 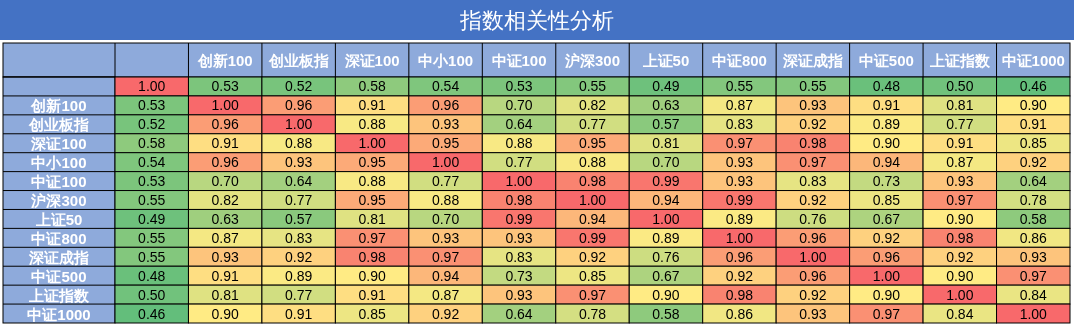 I want to click on data-label: 0.94, so click(x=445, y=275).